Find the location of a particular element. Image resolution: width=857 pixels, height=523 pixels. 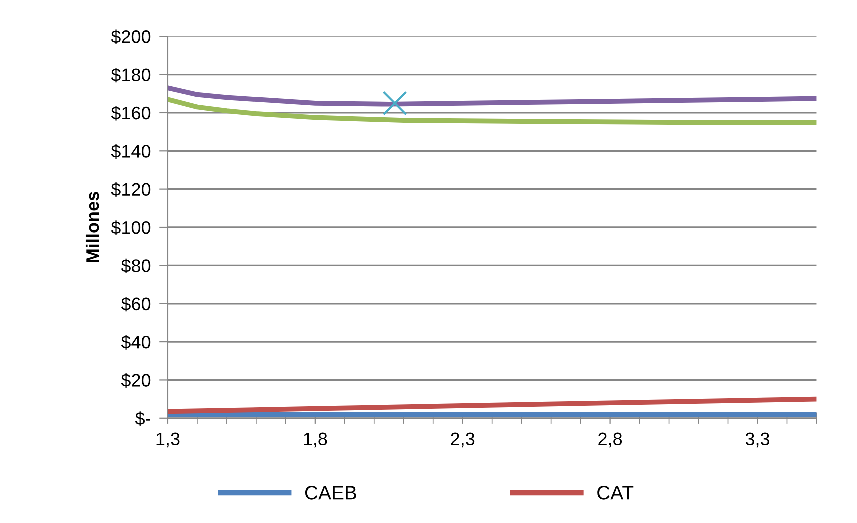

y-tick-label: $180 is located at coordinates (131, 75).